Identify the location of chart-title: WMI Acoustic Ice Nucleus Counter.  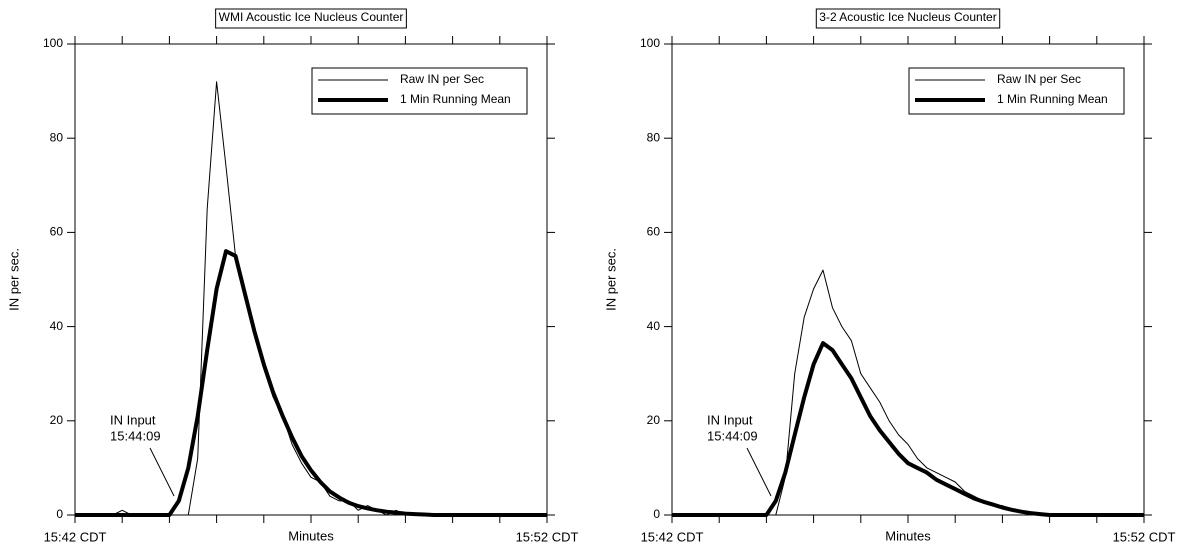
(311, 17).